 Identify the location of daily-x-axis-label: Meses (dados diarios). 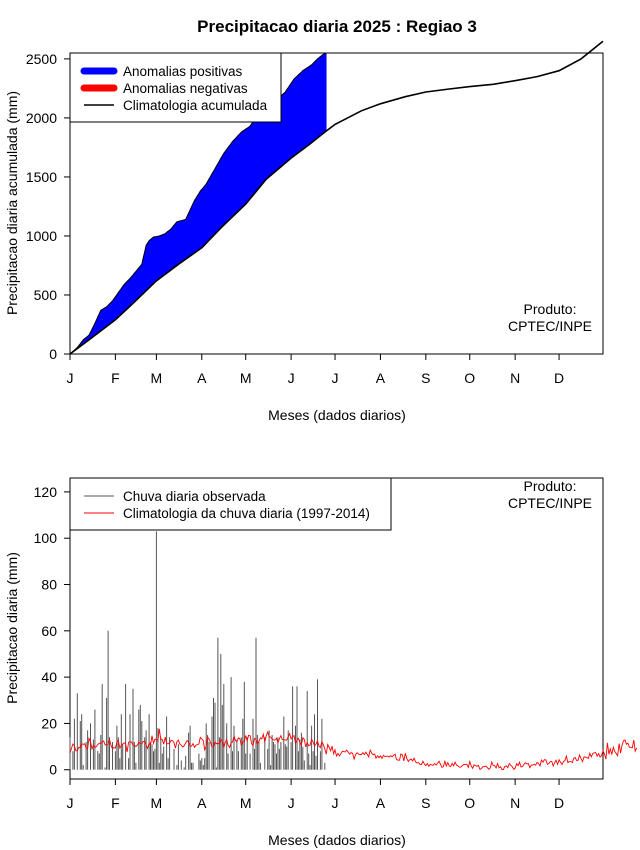
(337, 840).